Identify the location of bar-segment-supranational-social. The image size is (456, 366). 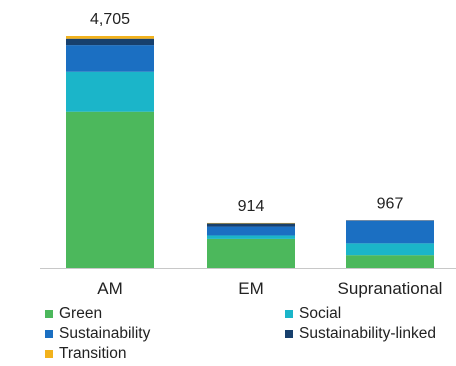
(390, 249).